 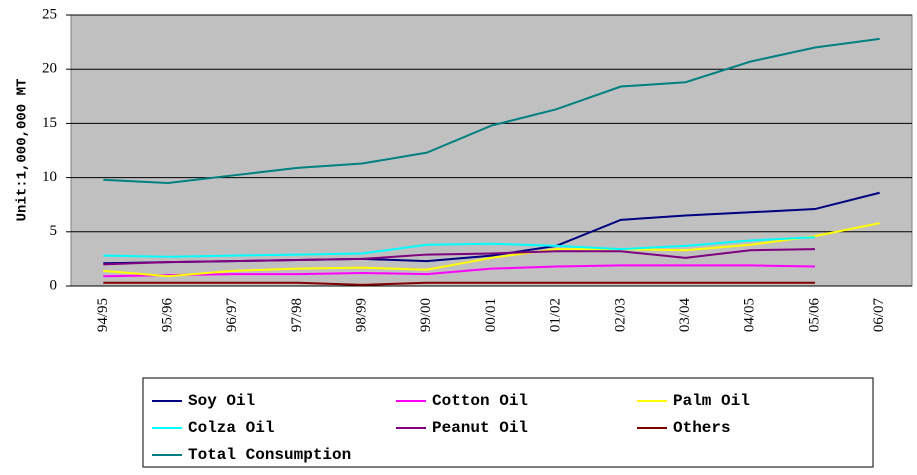 I want to click on x-tick-label: 03/04, so click(x=685, y=315).